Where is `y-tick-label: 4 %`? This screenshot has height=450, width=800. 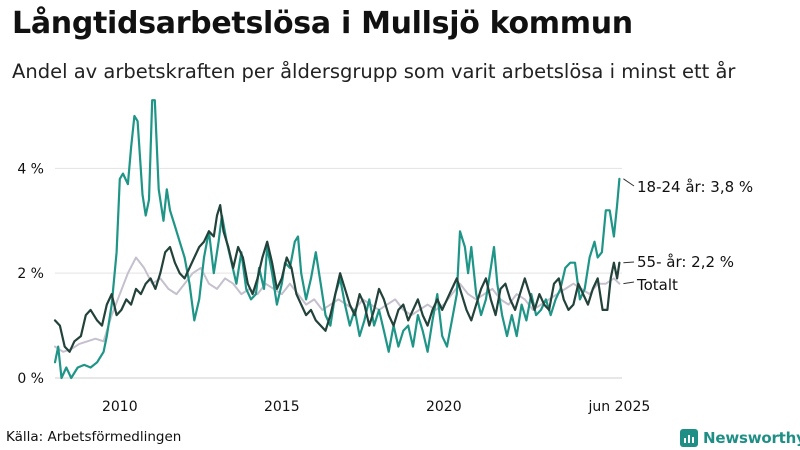
y-tick-label: 4 % is located at coordinates (30, 169).